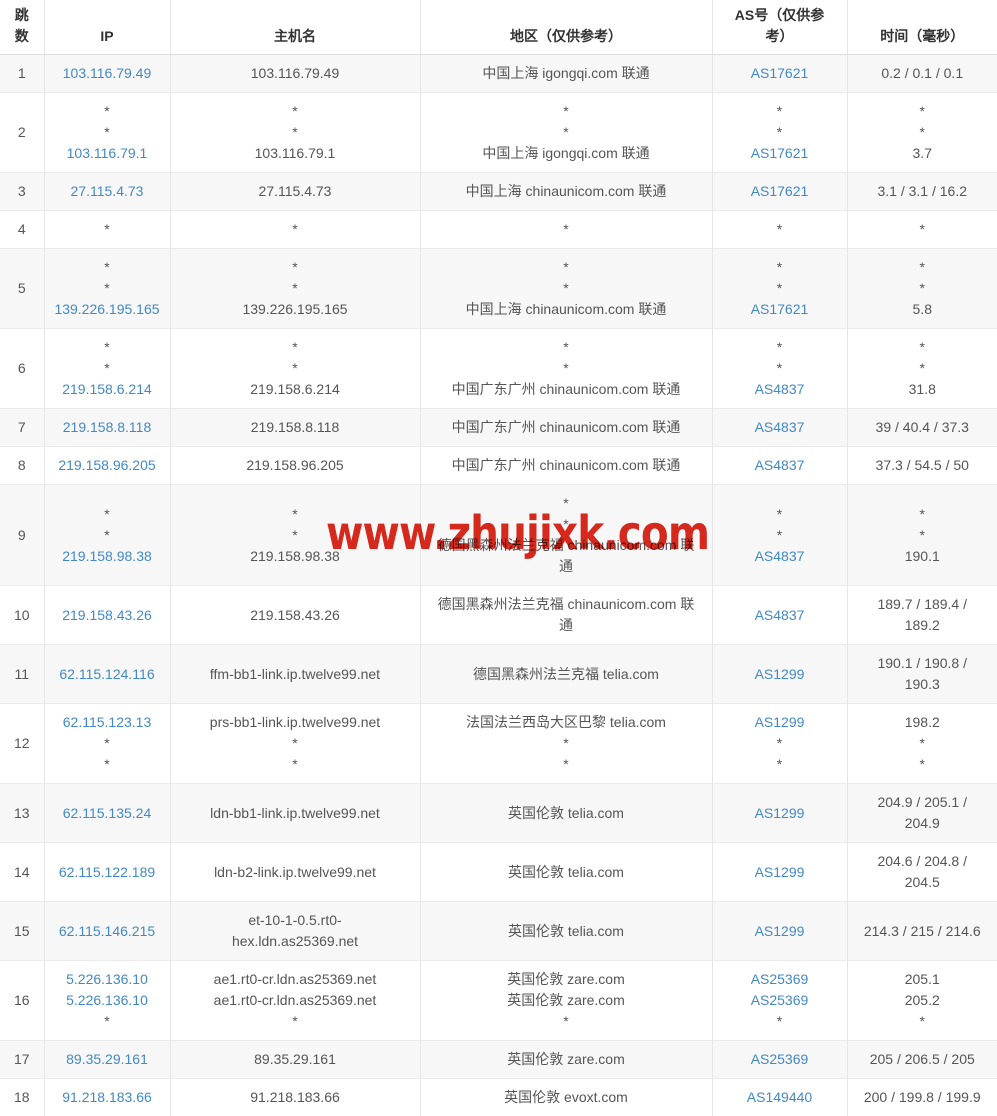 This screenshot has width=997, height=1116. Describe the element at coordinates (107, 309) in the screenshot. I see `ip-link: 139.226.195.165` at that location.